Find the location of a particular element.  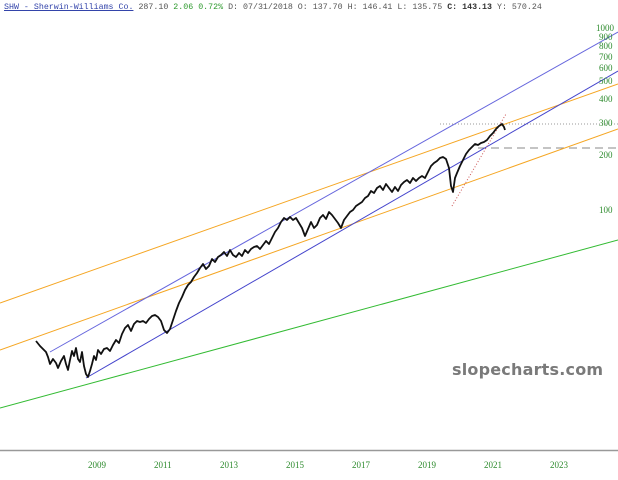

x-tick-2023: 2023 is located at coordinates (559, 465).